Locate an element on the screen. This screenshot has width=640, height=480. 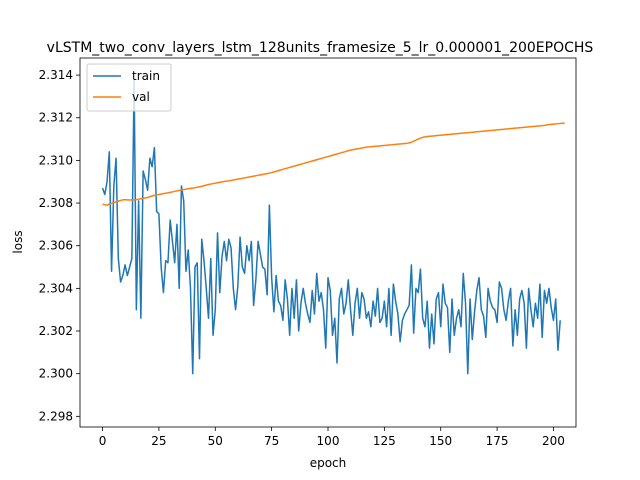
y-tick-label: 2.312 is located at coordinates (56, 118).